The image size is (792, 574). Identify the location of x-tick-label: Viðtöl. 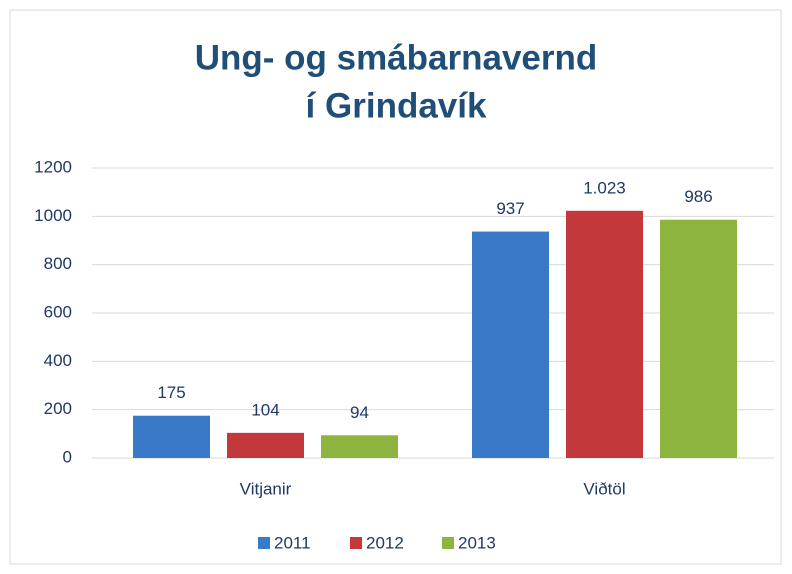
(604, 488).